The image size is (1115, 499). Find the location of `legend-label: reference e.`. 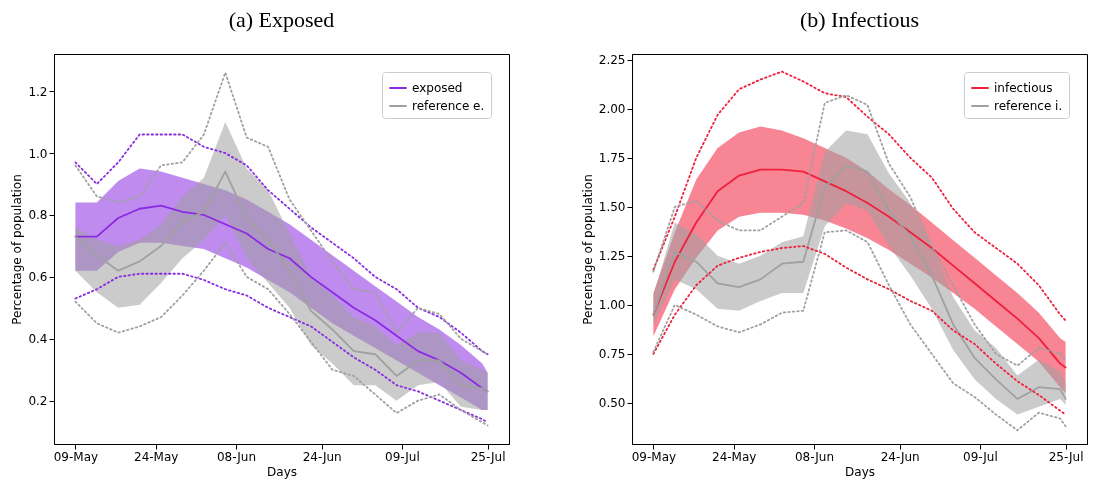

legend-label: reference e. is located at coordinates (448, 106).